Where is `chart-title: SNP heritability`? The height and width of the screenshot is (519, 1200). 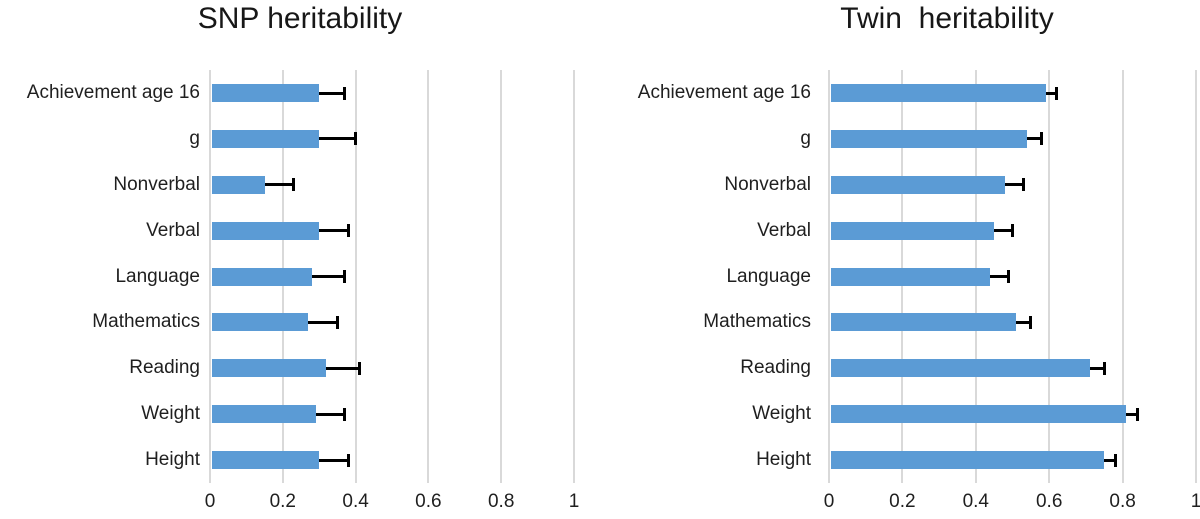 chart-title: SNP heritability is located at coordinates (300, 18).